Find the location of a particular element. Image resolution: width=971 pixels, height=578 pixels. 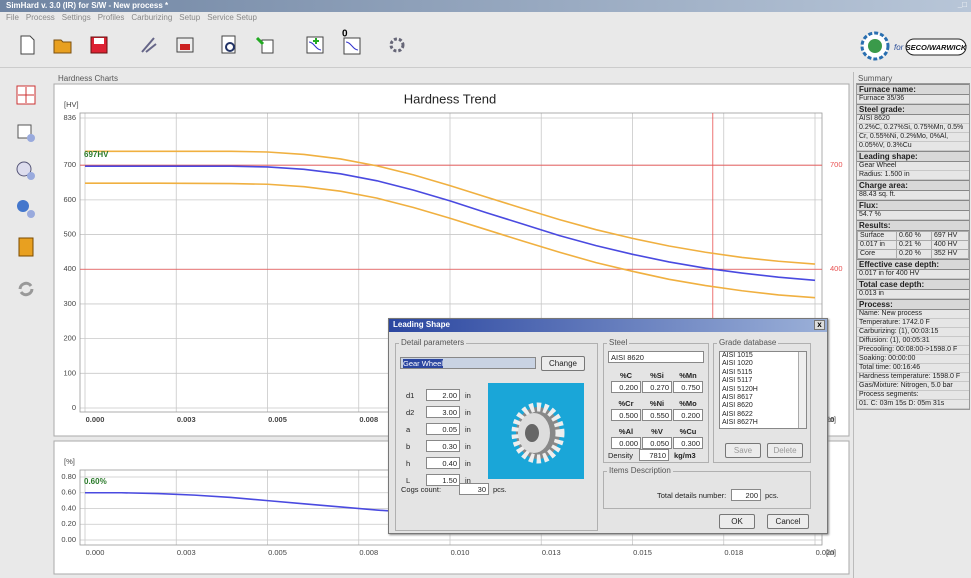

total-field: 200 is located at coordinates (746, 495).